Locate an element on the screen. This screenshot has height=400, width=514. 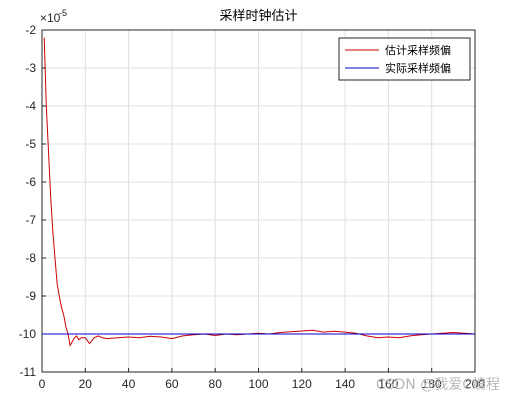
legend-box is located at coordinates (404, 59).